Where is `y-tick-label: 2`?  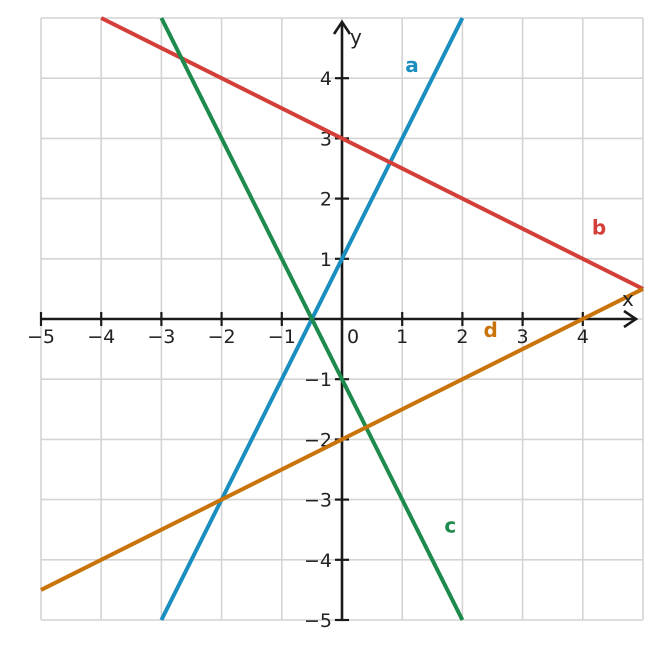
y-tick-label: 2 is located at coordinates (326, 200).